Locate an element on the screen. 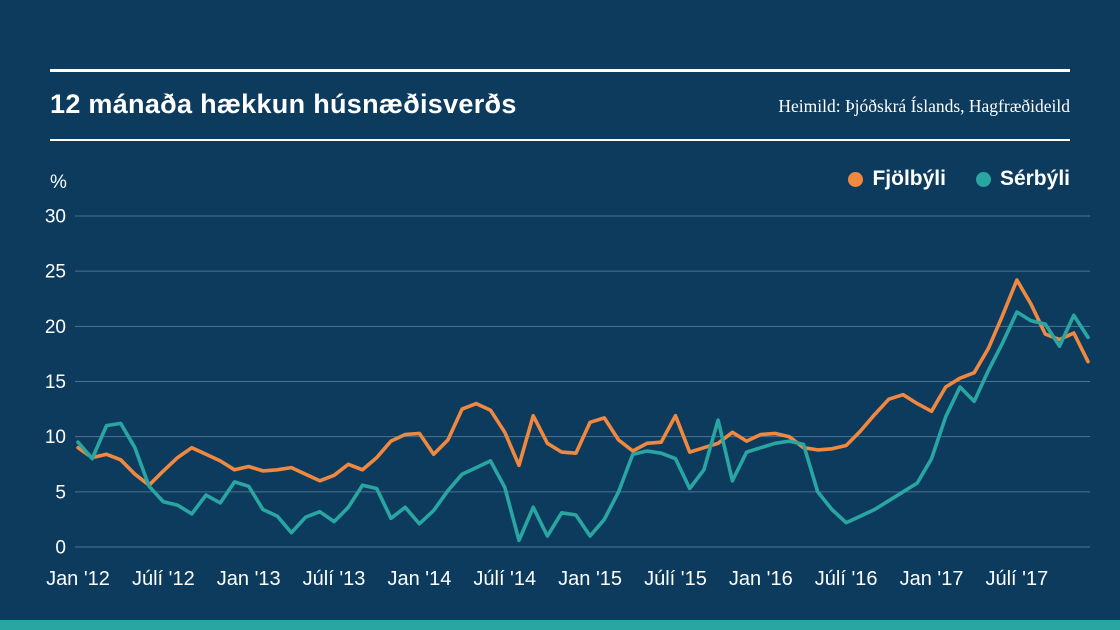  top-divider is located at coordinates (560, 70).